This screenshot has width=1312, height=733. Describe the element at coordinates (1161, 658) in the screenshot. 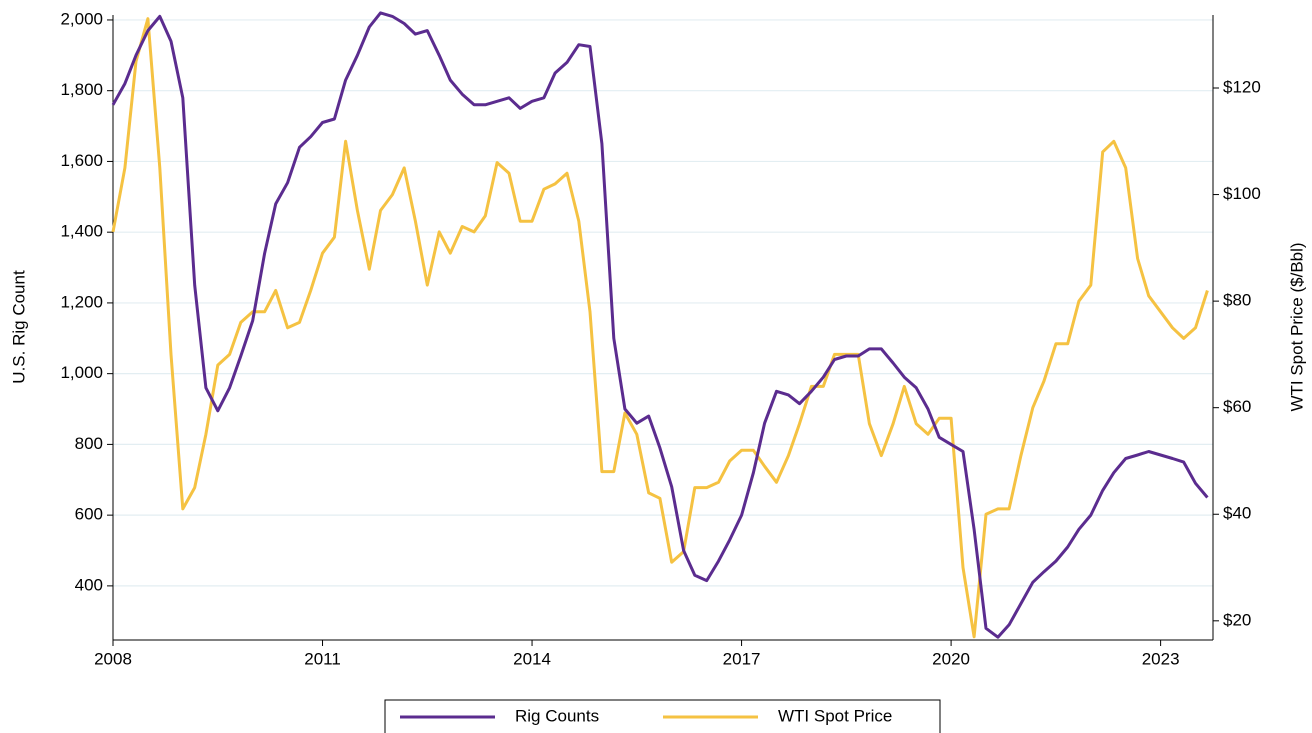

I see `x-tick-label: 2023` at that location.